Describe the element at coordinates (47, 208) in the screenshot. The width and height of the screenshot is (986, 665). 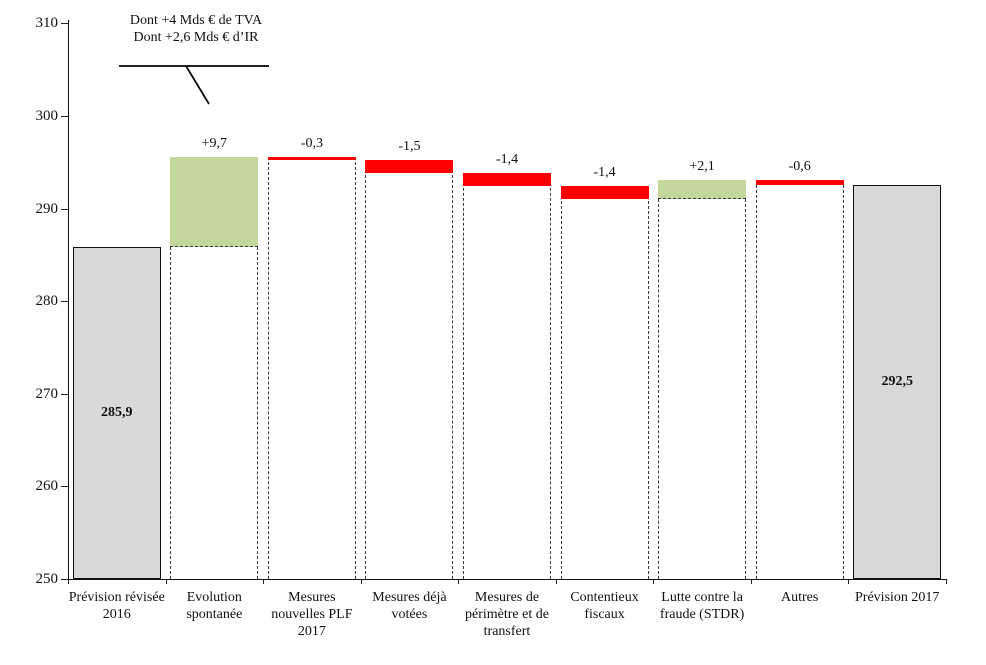
I see `y-axis-tick-label: 290` at that location.